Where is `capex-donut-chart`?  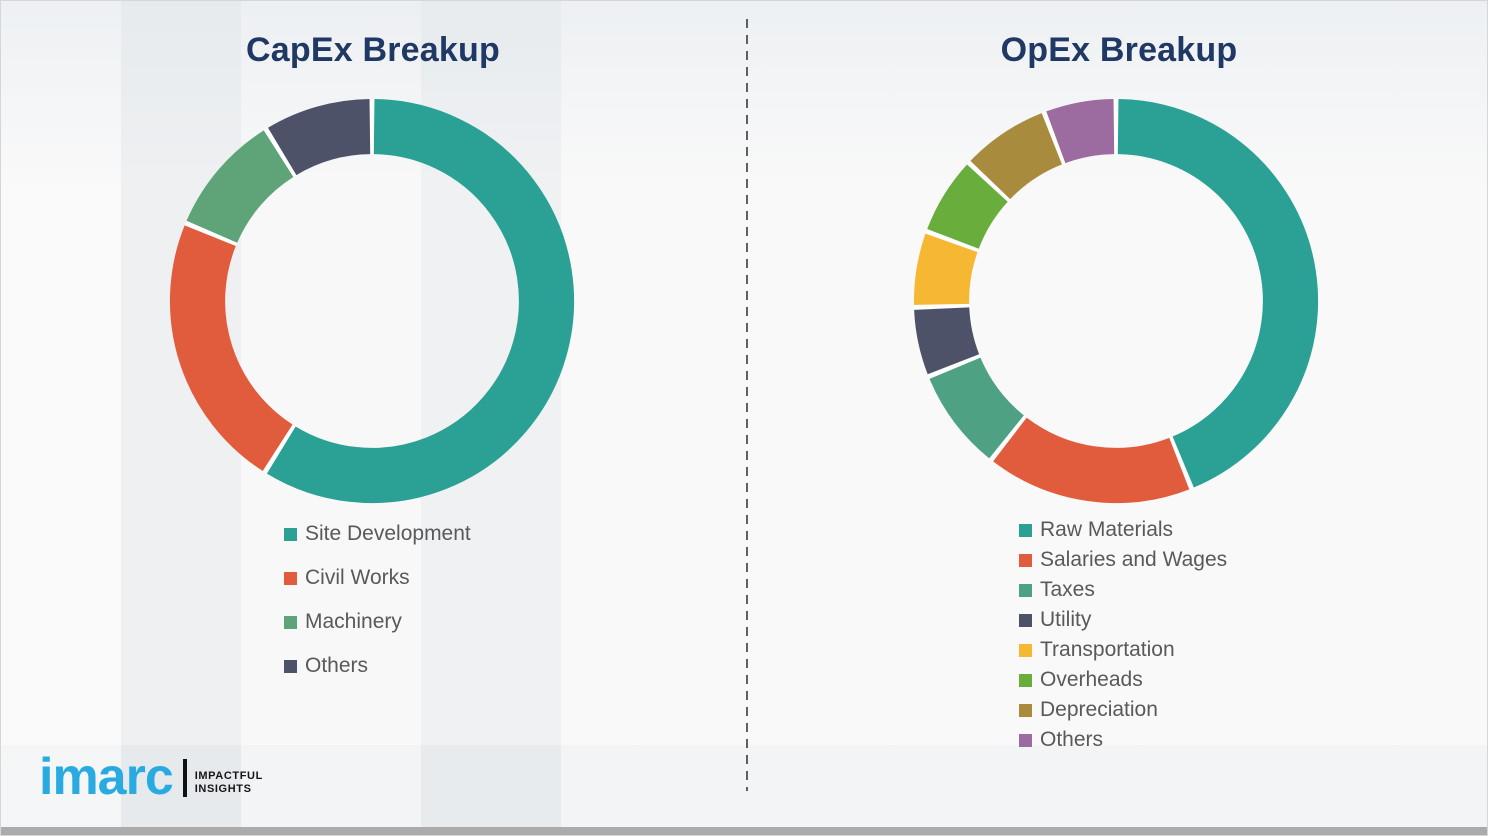 capex-donut-chart is located at coordinates (372, 301).